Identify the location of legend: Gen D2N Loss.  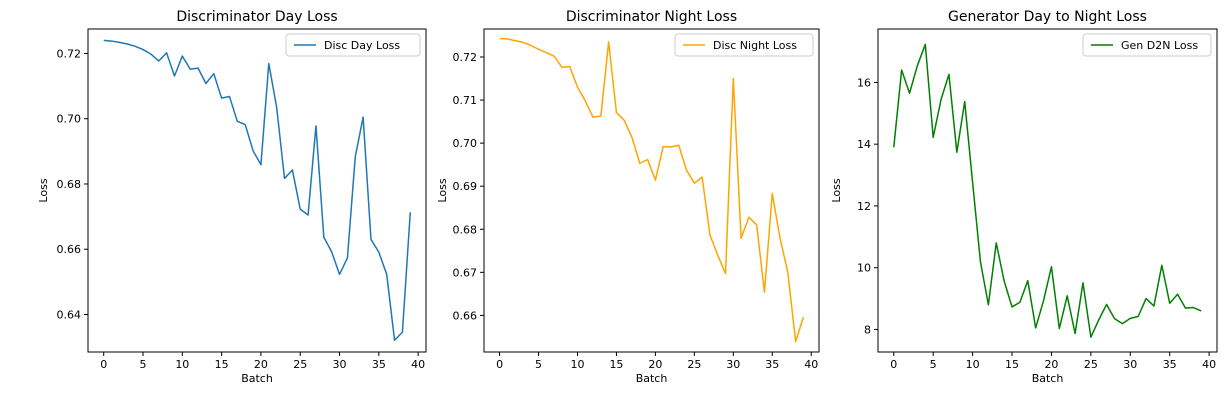
(1147, 45).